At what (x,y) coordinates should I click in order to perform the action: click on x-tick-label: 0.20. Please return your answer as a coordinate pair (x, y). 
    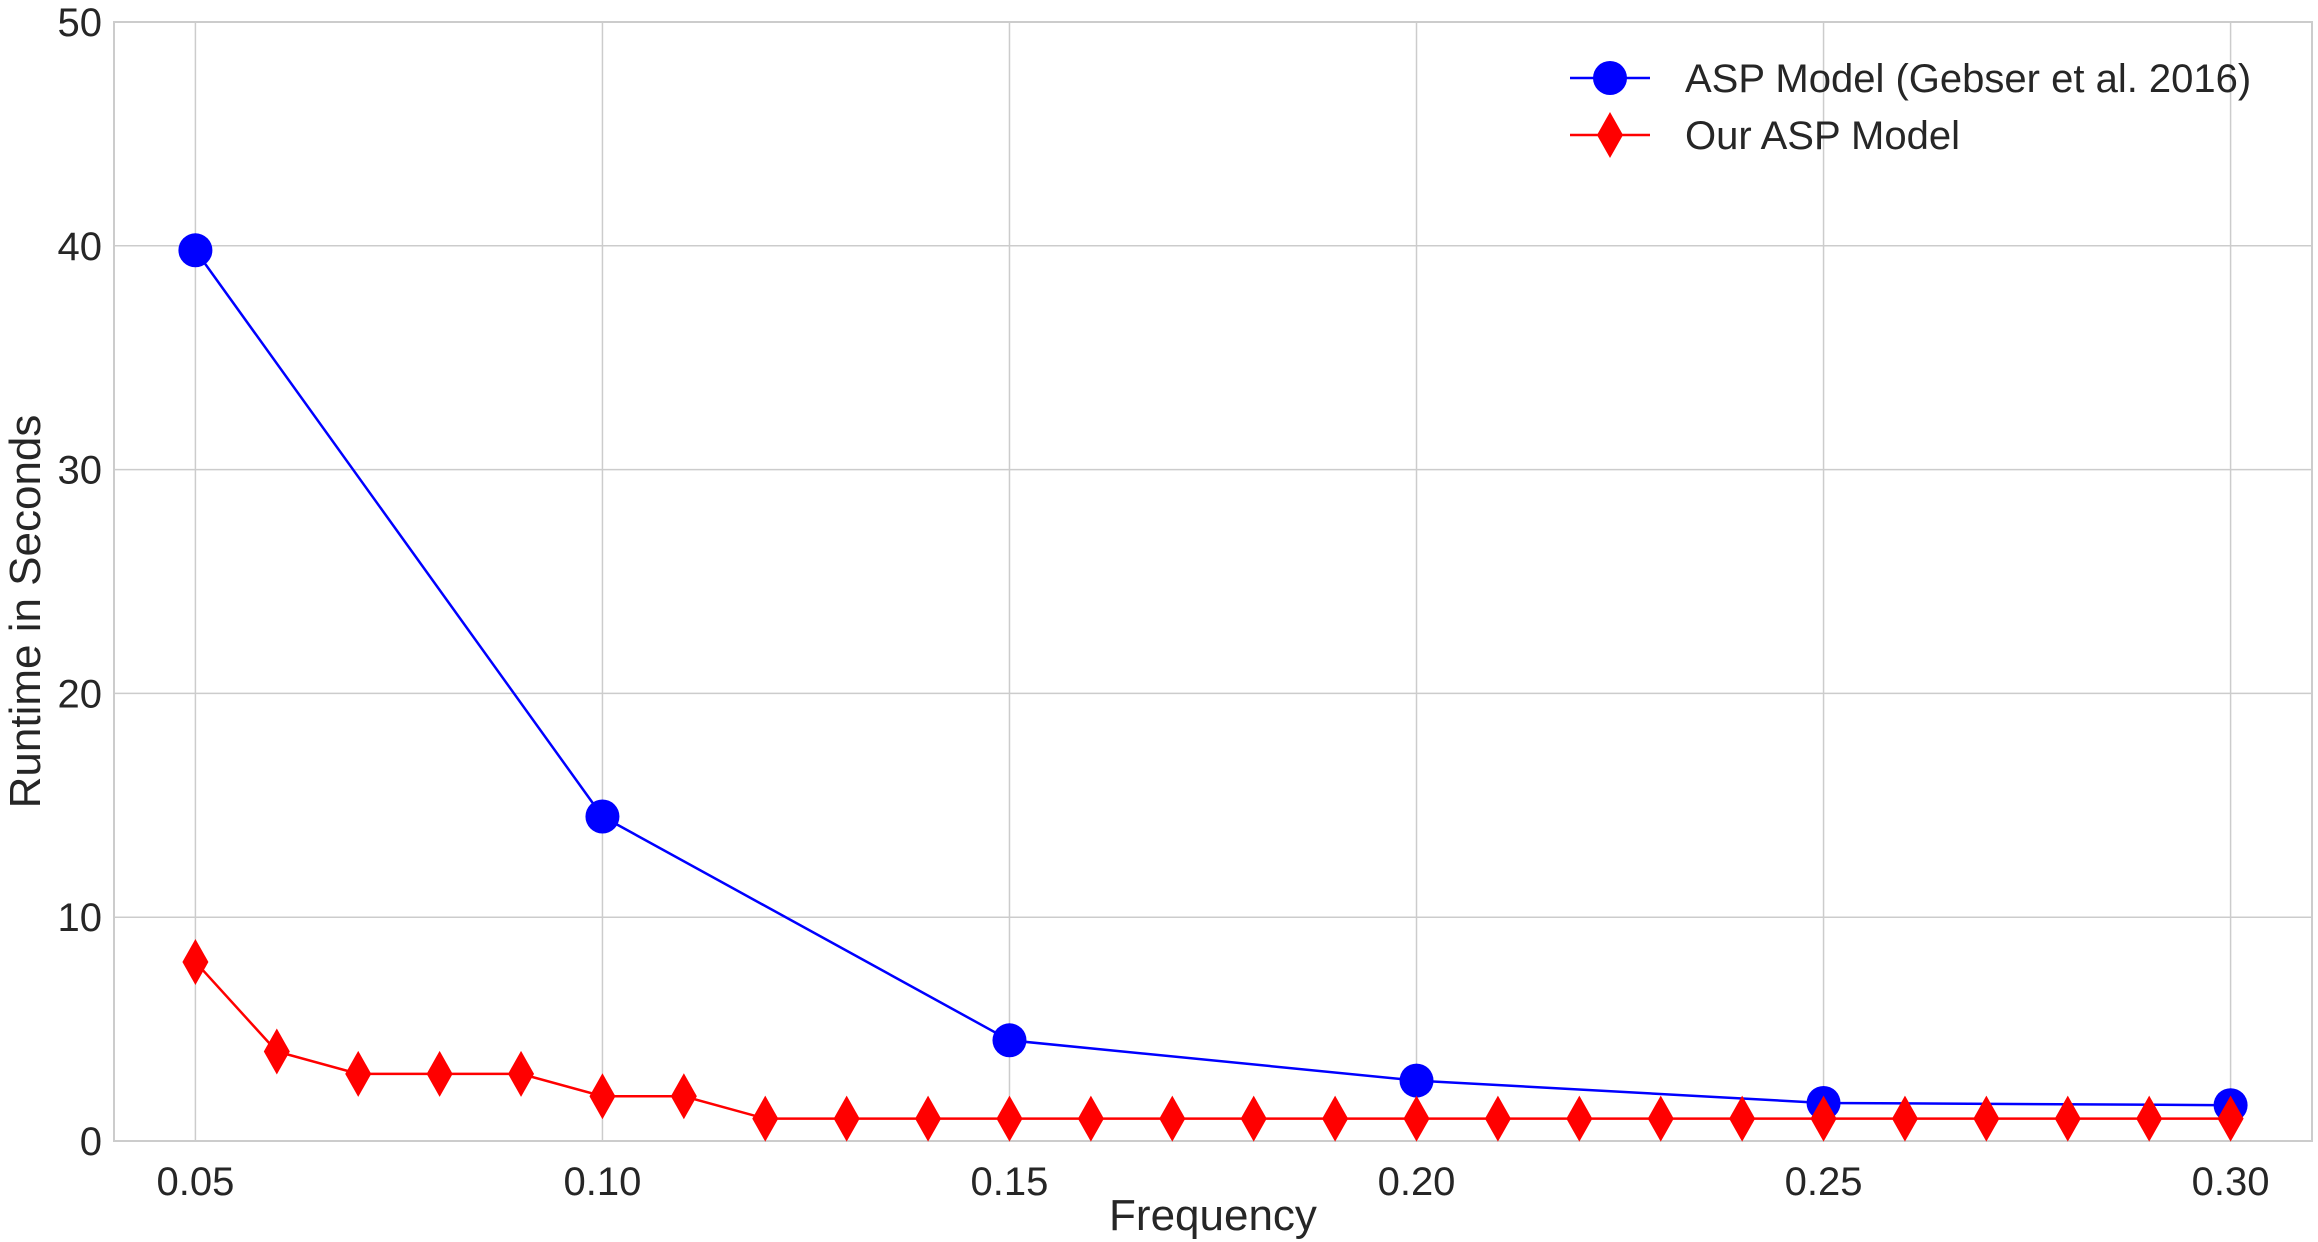
    Looking at the image, I should click on (1417, 1182).